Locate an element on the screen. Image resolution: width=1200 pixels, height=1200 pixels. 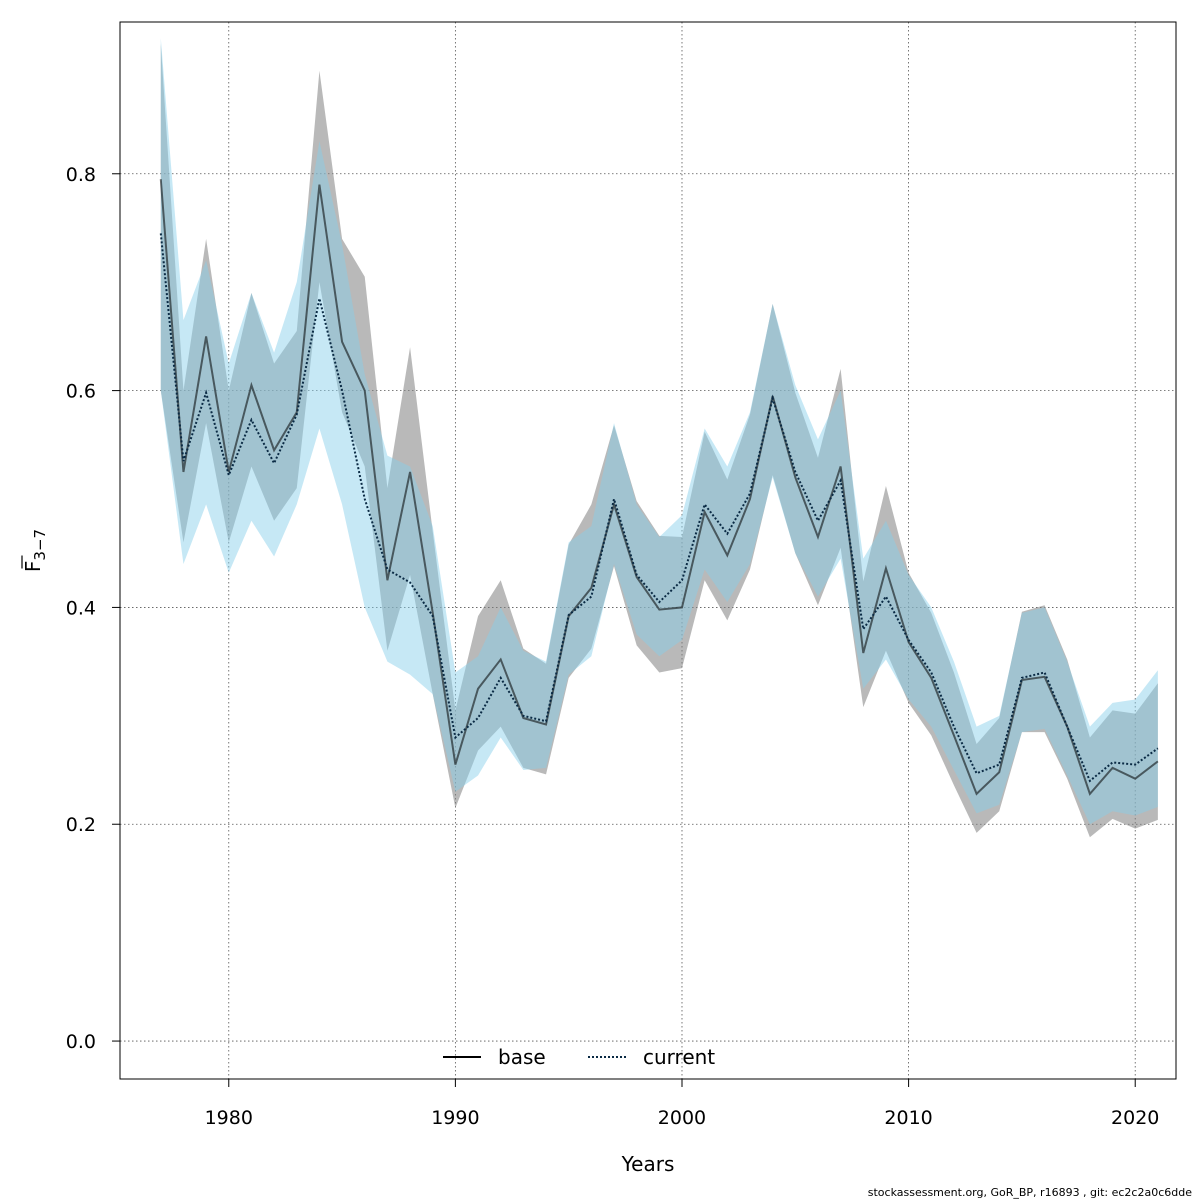
y-axis-title: F3−7 is located at coordinates (35, 550).